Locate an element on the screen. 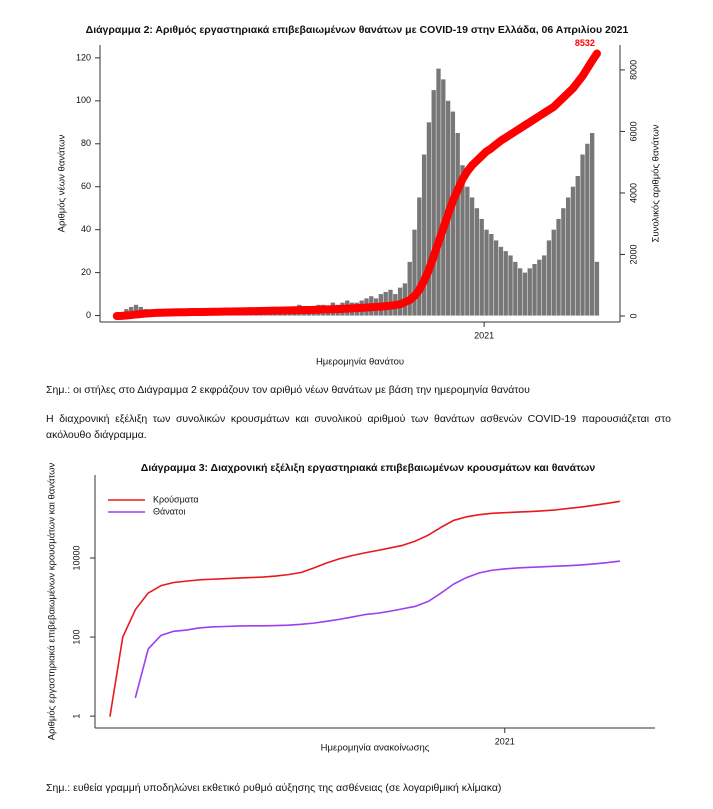 The height and width of the screenshot is (809, 713). y2-tick-label: 6000 is located at coordinates (633, 131).